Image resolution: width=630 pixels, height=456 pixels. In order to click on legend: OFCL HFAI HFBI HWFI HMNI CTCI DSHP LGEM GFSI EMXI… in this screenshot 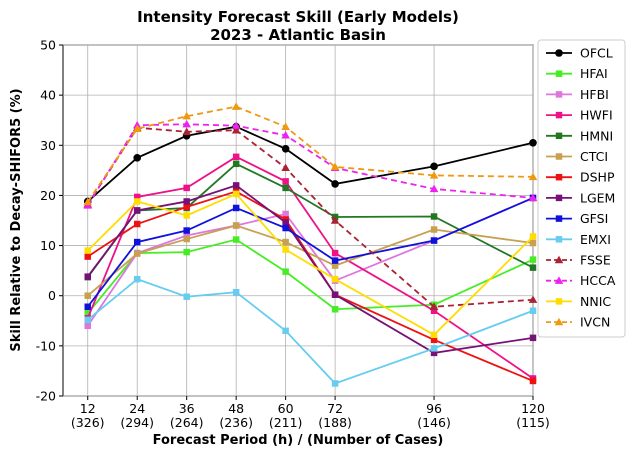, I will do `click(581, 188)`.